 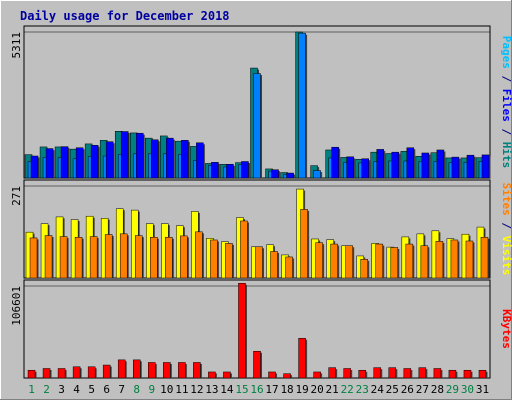 What do you see at coordinates (271, 389) in the screenshot?
I see `x-label-17: 17` at bounding box center [271, 389].